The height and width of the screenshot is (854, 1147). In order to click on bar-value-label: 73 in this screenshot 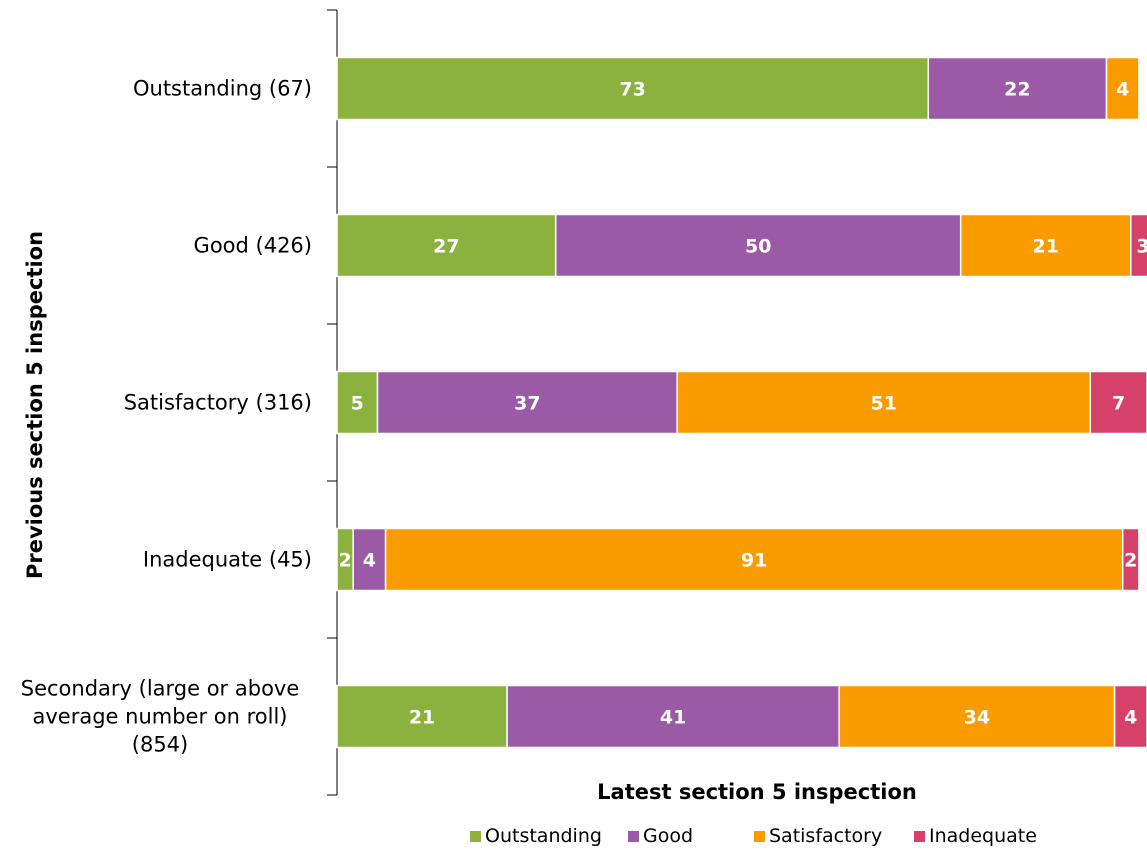, I will do `click(632, 90)`.